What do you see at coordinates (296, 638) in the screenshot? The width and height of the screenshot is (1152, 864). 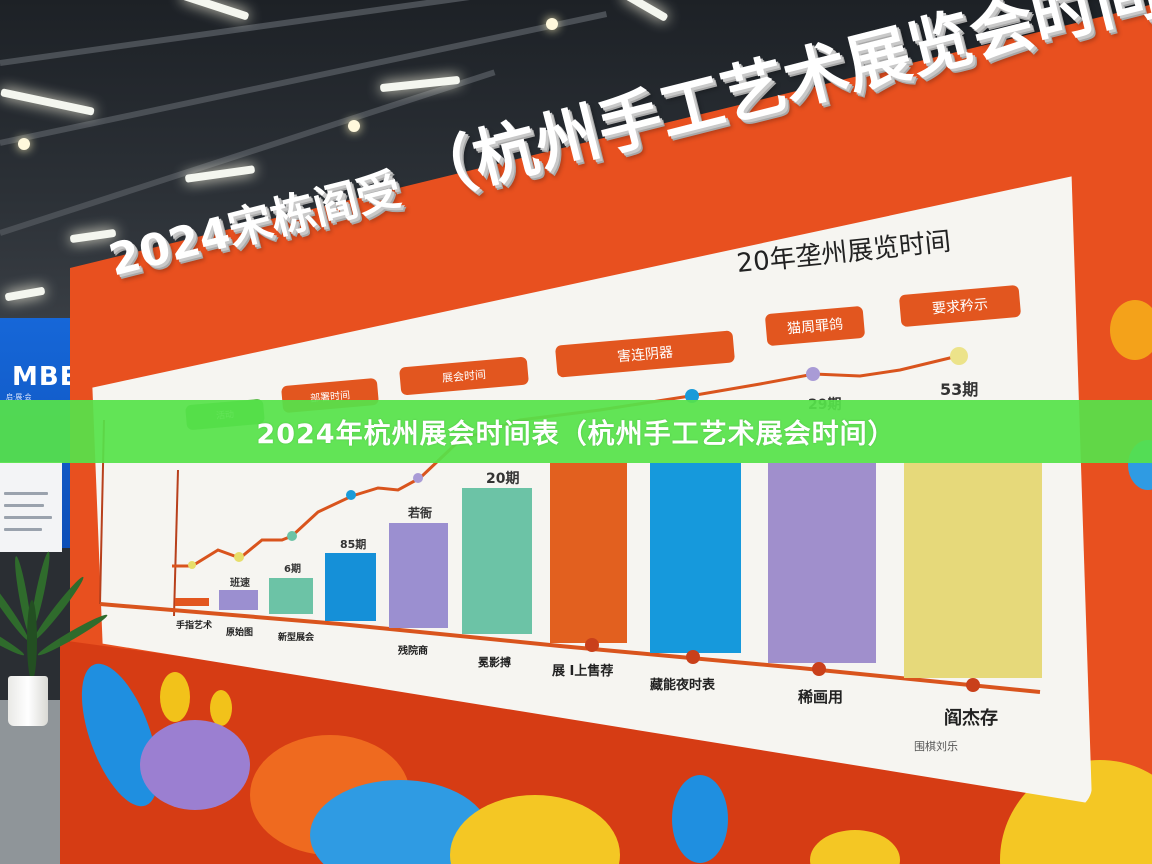 I see `timeline-caption: 新型展会` at bounding box center [296, 638].